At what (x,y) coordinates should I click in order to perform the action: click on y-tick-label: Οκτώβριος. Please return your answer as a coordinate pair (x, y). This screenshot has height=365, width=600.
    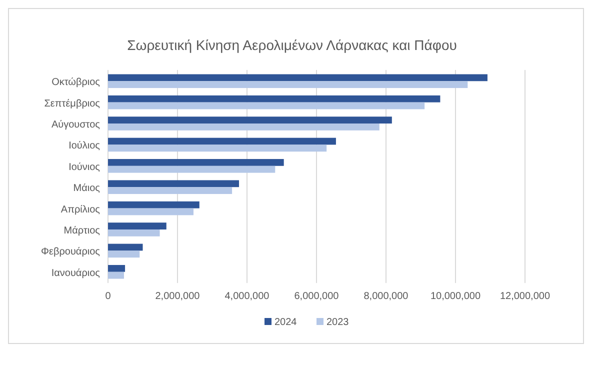
    Looking at the image, I should click on (76, 82).